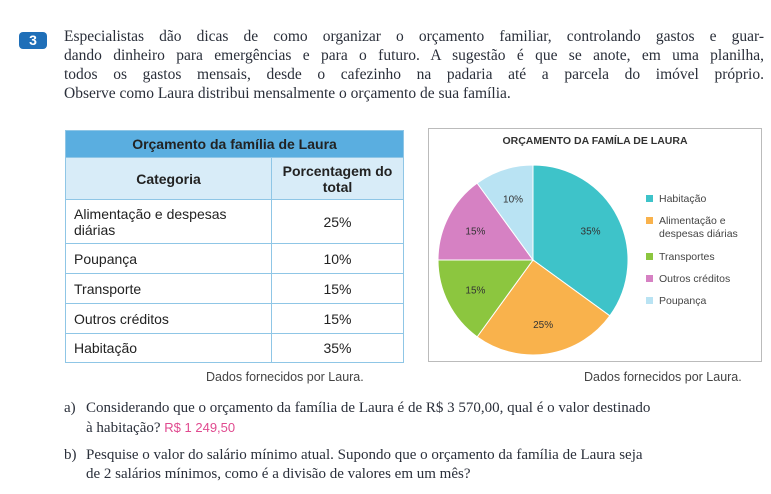  What do you see at coordinates (698, 227) in the screenshot?
I see `legend-label: Alimentação e despesas diárias` at bounding box center [698, 227].